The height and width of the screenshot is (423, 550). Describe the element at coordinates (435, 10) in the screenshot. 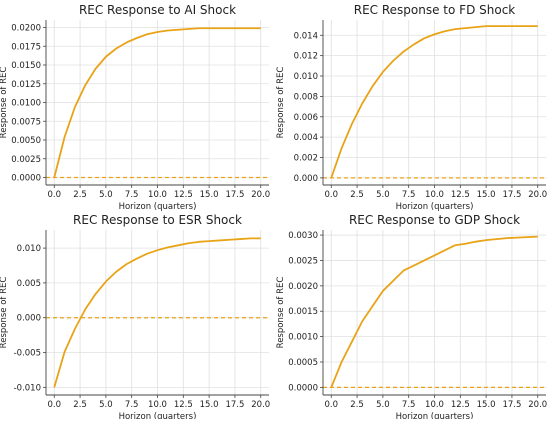

I see `chart-title: REC Response to FD Shock` at that location.